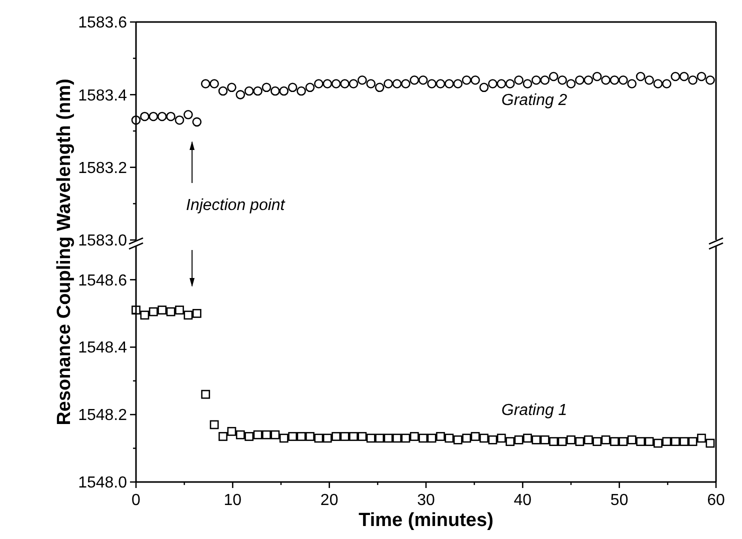 The height and width of the screenshot is (539, 742). I want to click on y-axis-title: Resonance Coupling Wavelength (nm), so click(64, 252).